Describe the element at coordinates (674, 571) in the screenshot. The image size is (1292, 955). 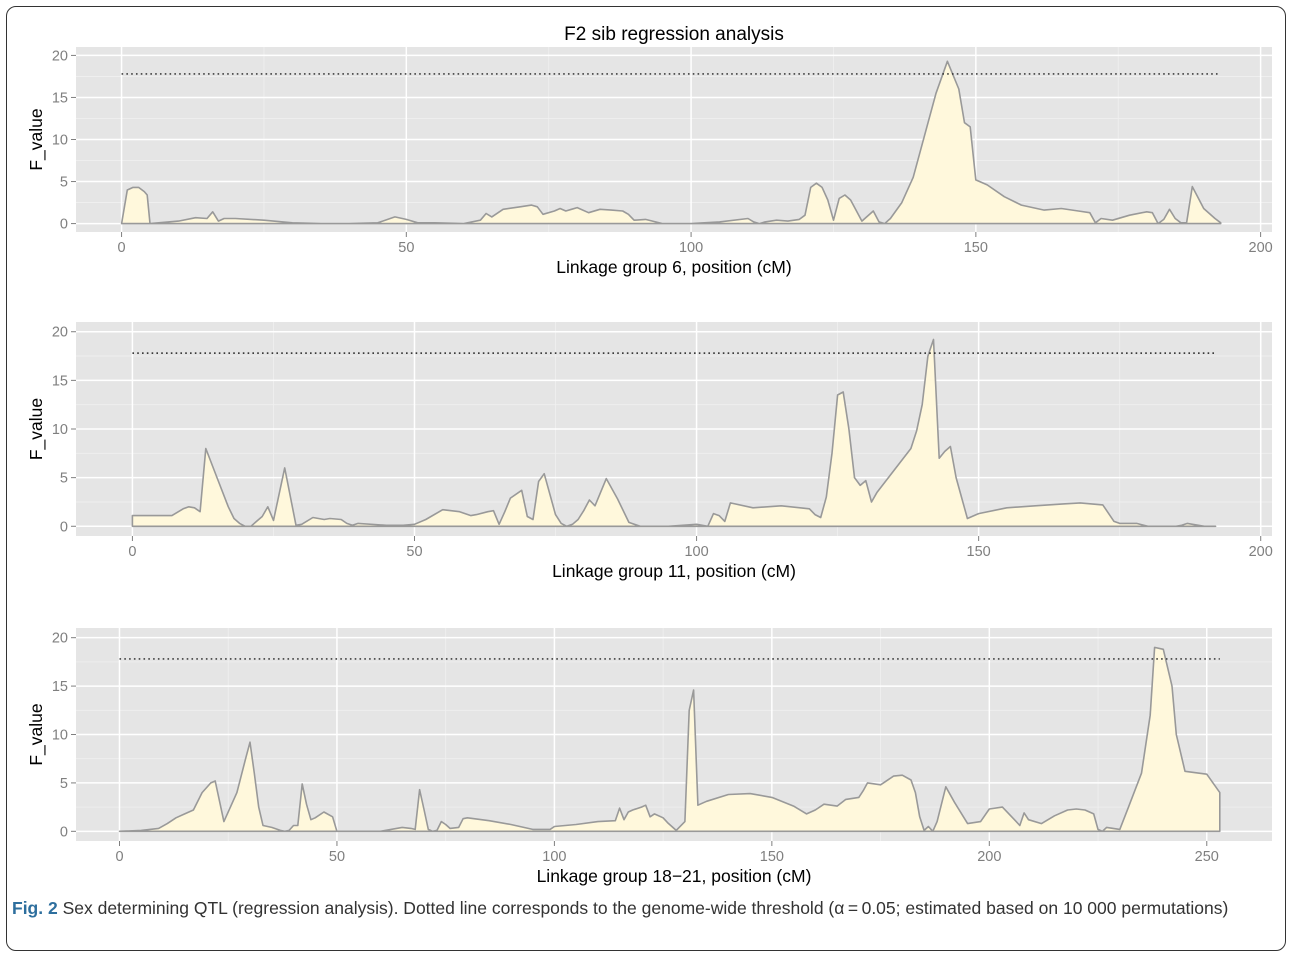
I see `x-axis-label: Linkage group 11, position (cM)` at that location.